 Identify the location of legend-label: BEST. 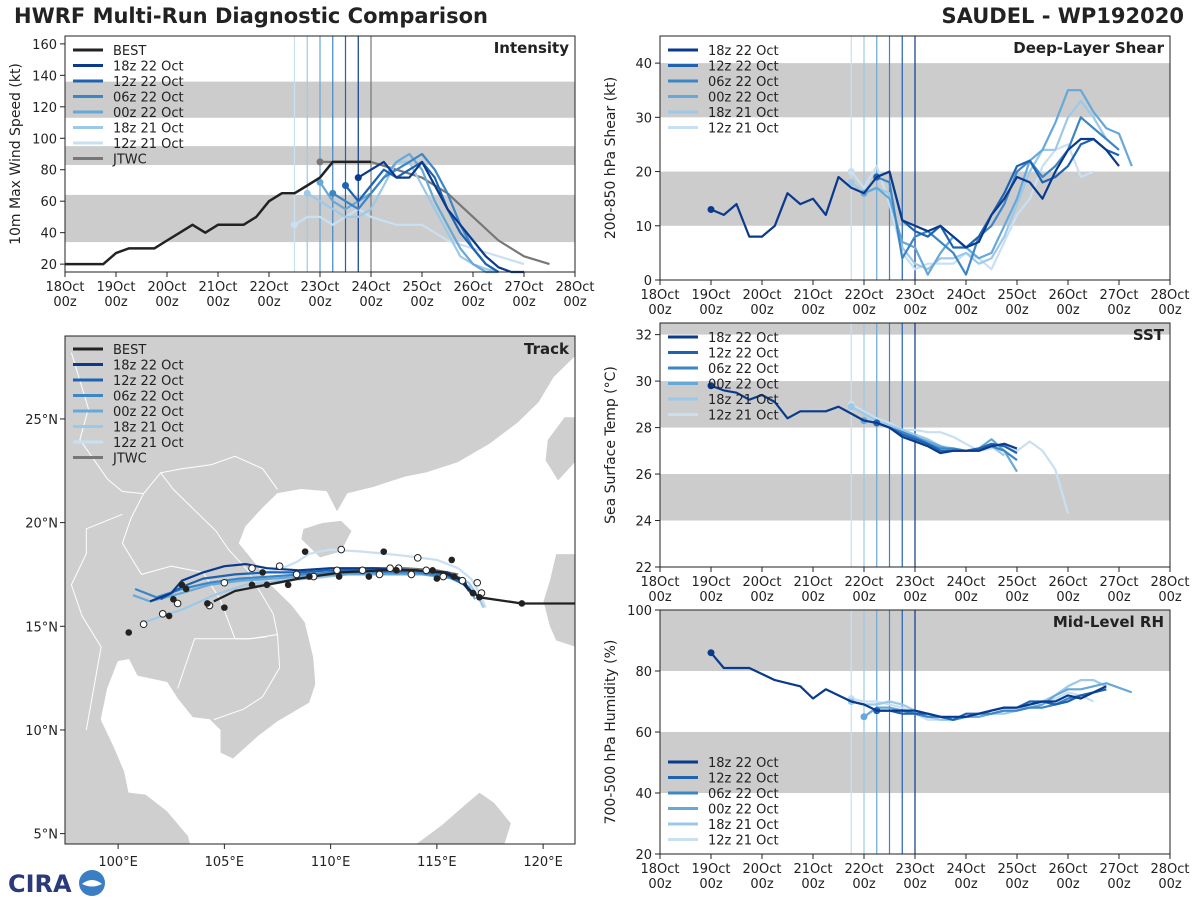
(129, 51).